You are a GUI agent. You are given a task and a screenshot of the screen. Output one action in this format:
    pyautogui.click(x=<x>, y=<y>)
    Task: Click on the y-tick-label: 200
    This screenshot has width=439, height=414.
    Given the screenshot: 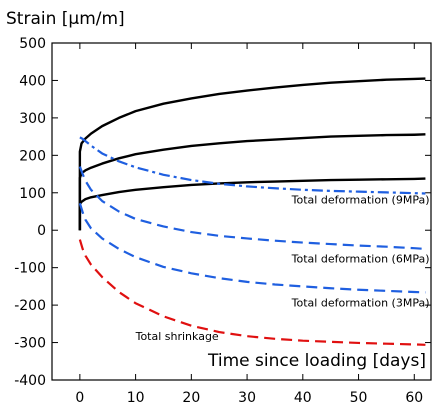 What is the action you would take?
    pyautogui.click(x=32, y=156)
    